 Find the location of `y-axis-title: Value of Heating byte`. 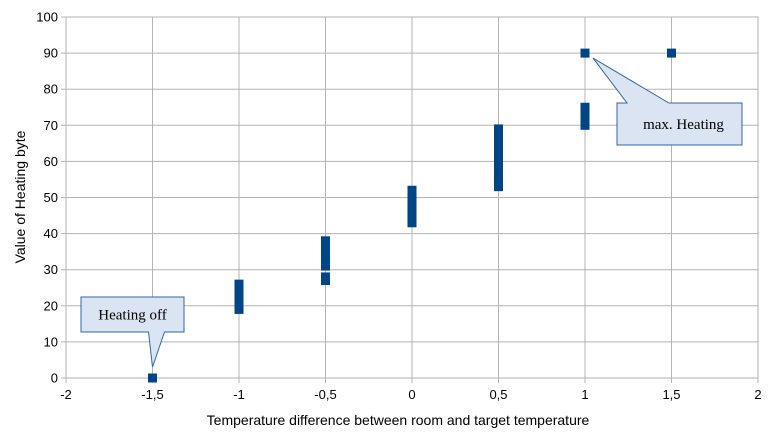

y-axis-title: Value of Heating byte is located at coordinates (20, 196).